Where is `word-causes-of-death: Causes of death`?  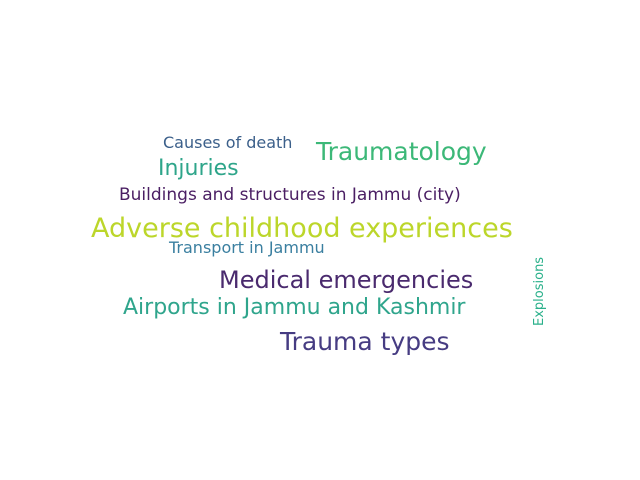
word-causes-of-death: Causes of death is located at coordinates (228, 142).